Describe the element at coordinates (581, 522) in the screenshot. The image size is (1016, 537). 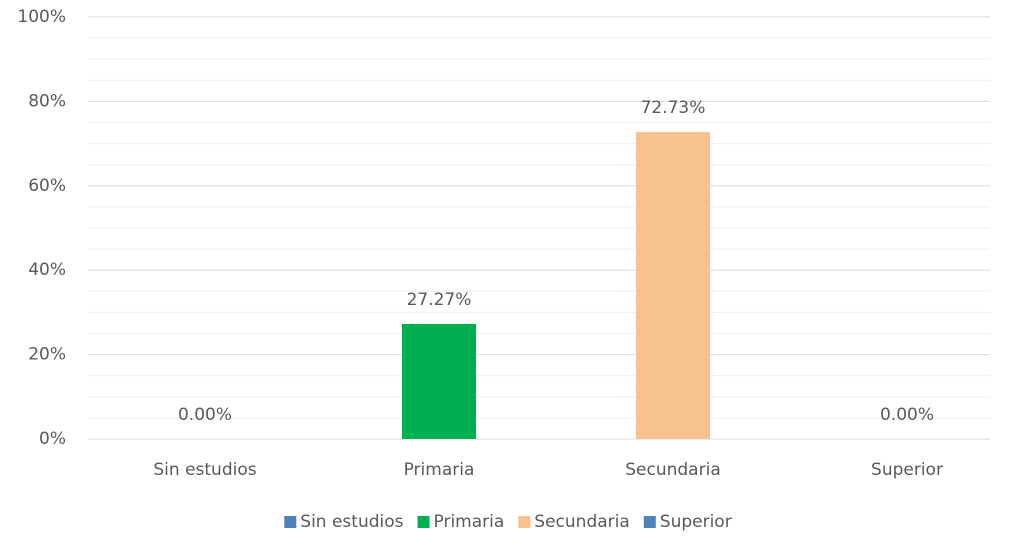
I see `legend-label: Secundaria` at that location.